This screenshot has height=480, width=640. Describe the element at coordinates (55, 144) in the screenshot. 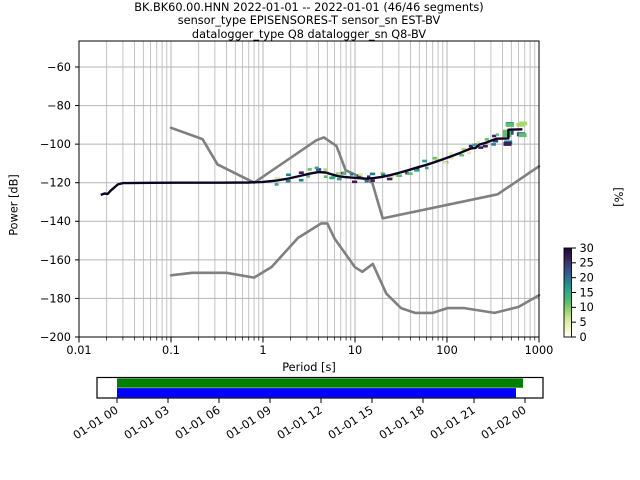

I see `svg-text: −100` at that location.